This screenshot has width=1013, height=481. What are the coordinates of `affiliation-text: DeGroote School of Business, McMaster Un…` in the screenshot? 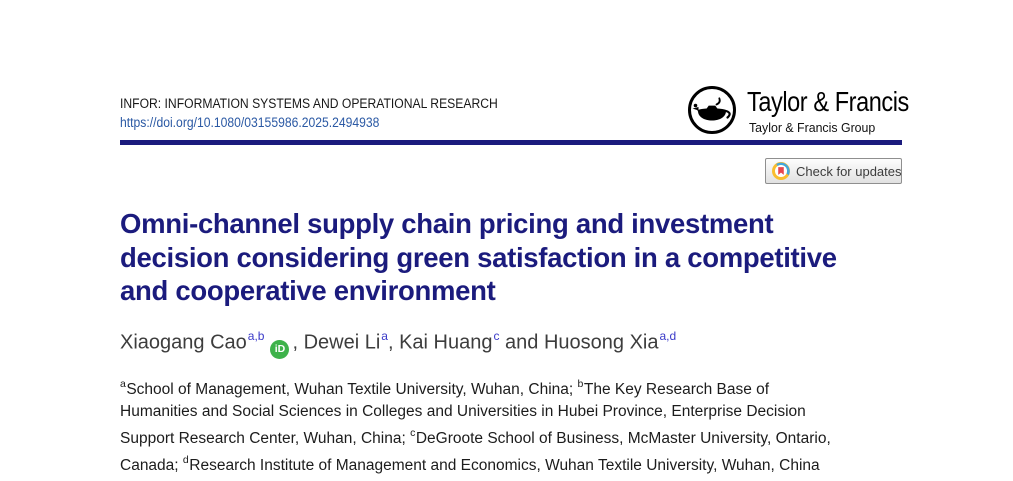 It's located at (623, 439).